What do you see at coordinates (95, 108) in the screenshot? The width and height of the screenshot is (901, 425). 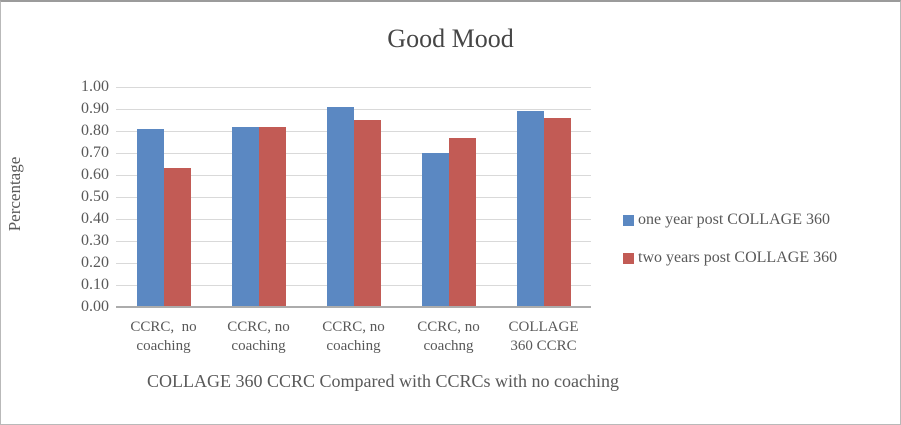 I see `y-tick-label: 0.90` at bounding box center [95, 108].